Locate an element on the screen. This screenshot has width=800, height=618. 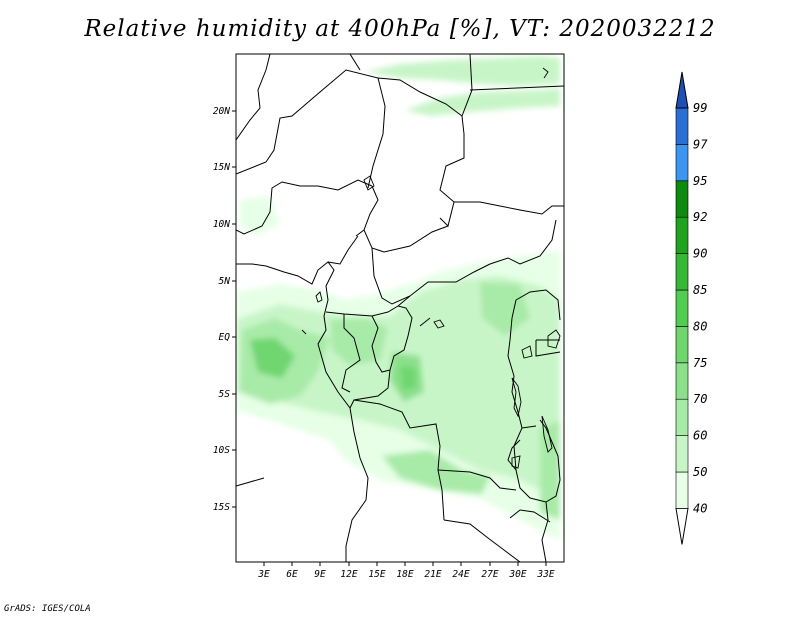
lat-label-10n: 10N is located at coordinates (221, 224).